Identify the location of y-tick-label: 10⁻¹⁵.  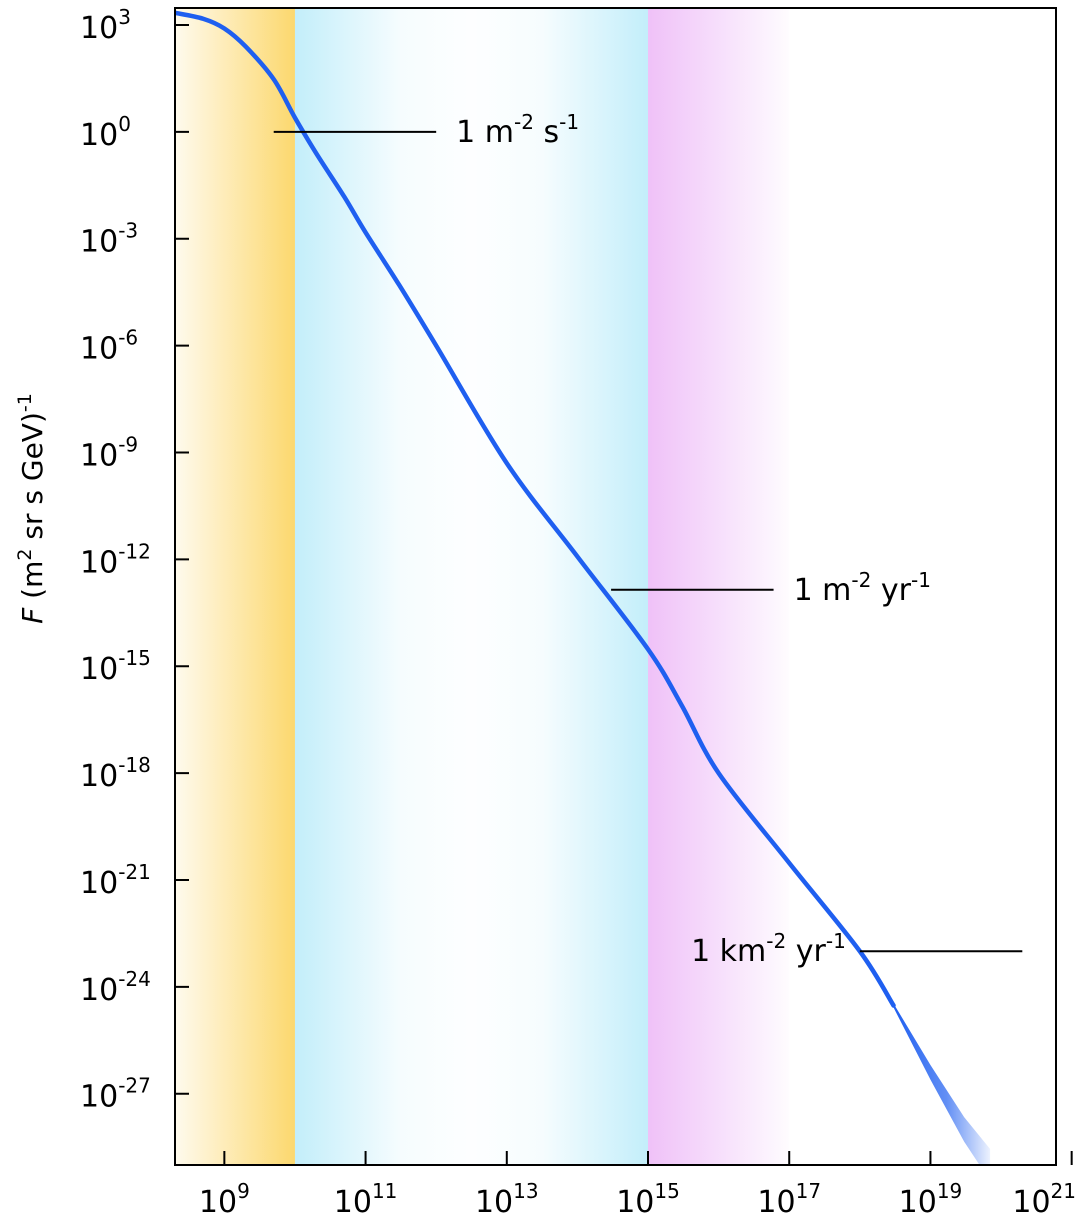
(115, 666).